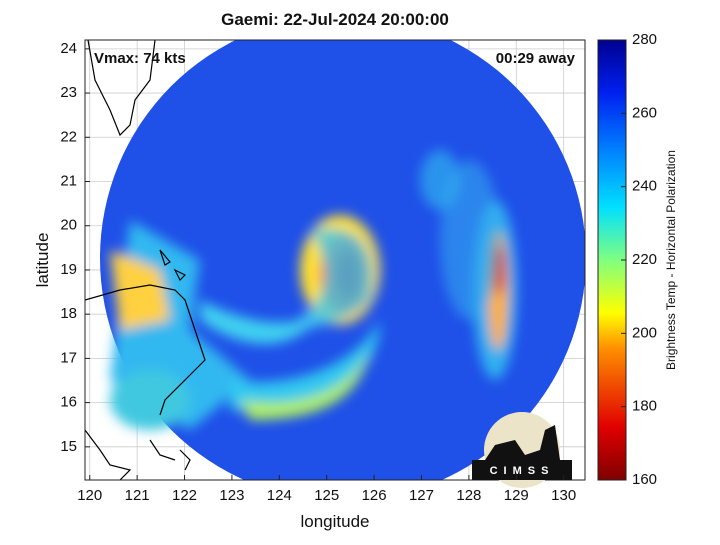 This screenshot has height=545, width=720. What do you see at coordinates (42, 260) in the screenshot?
I see `y-axis-label: latitude` at bounding box center [42, 260].